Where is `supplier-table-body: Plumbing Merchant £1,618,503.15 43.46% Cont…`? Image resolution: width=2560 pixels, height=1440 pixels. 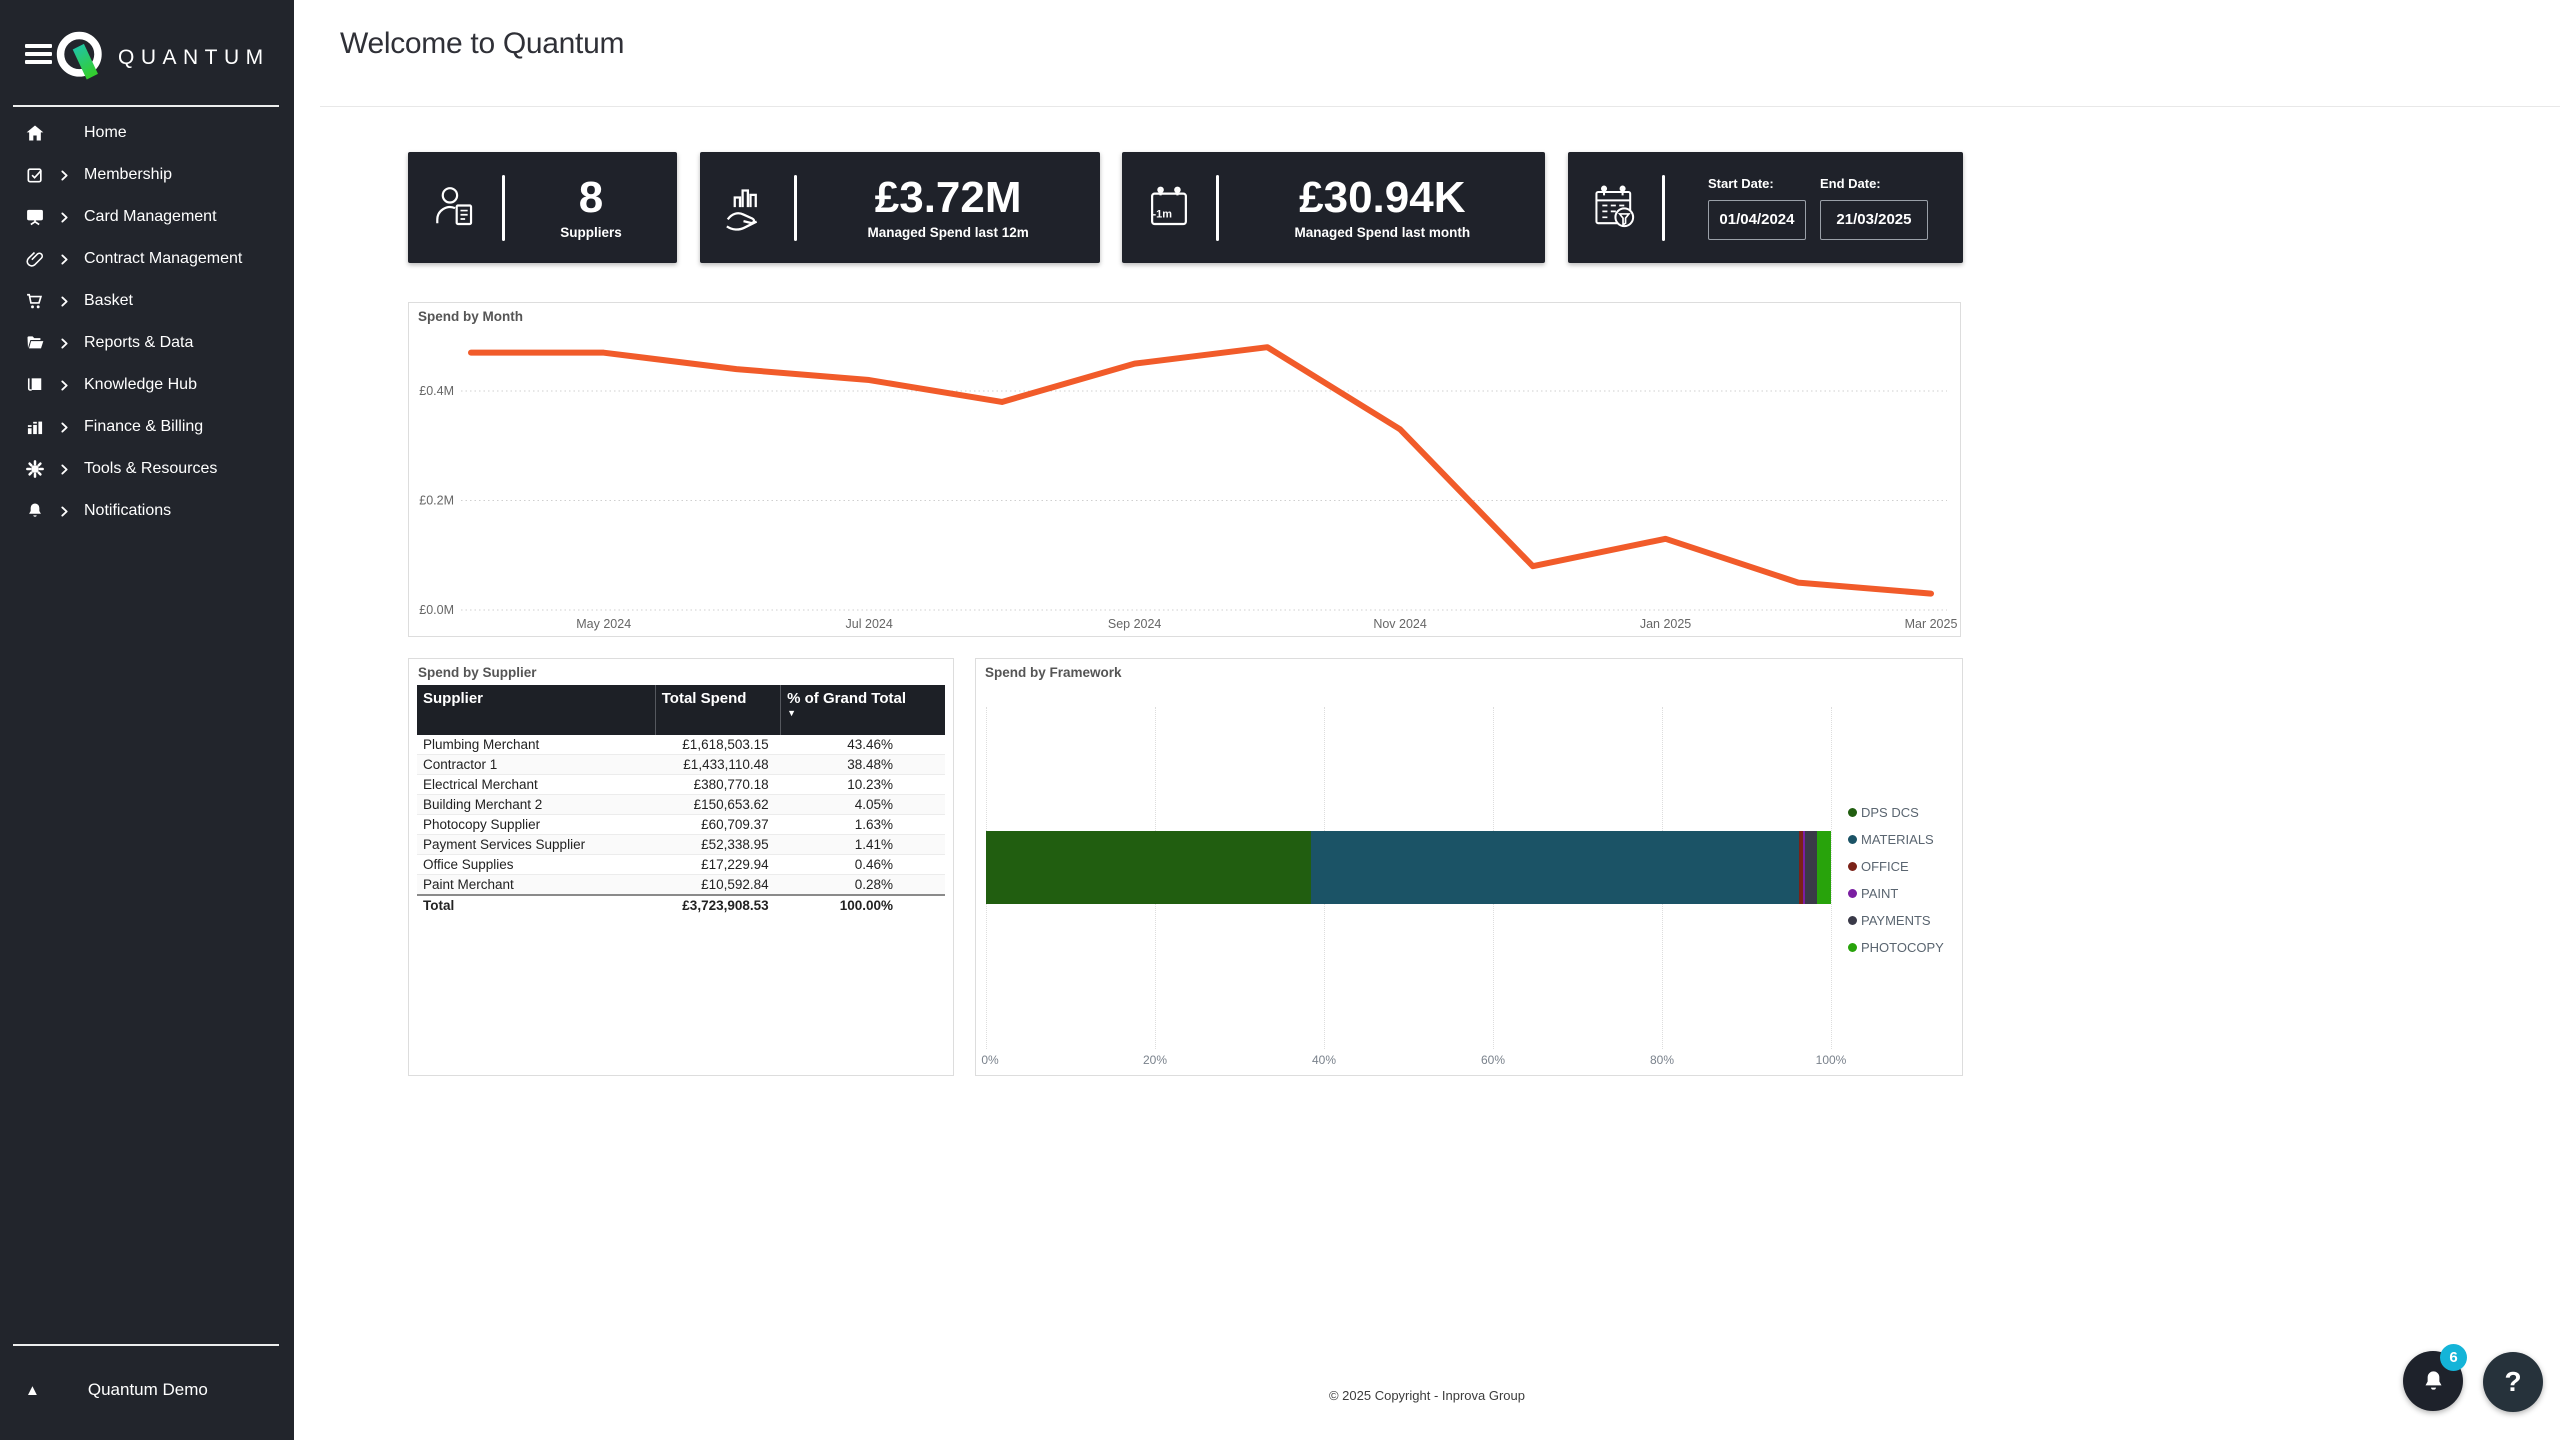 supplier-table-body: Plumbing Merchant £1,618,503.15 43.46% Cont… is located at coordinates (681, 815).